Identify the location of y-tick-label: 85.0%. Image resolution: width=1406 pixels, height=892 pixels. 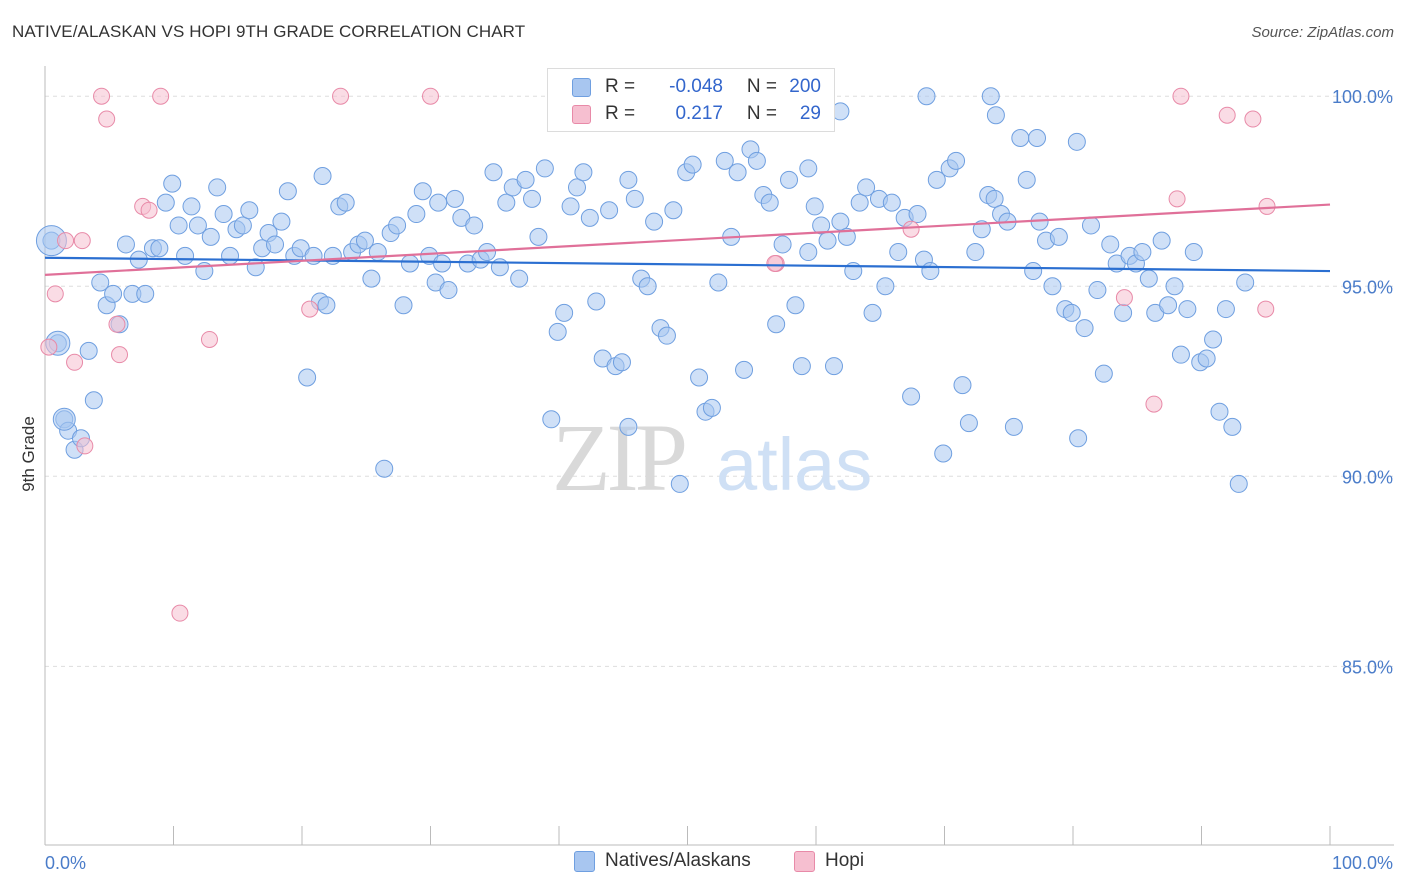
(1367, 667).